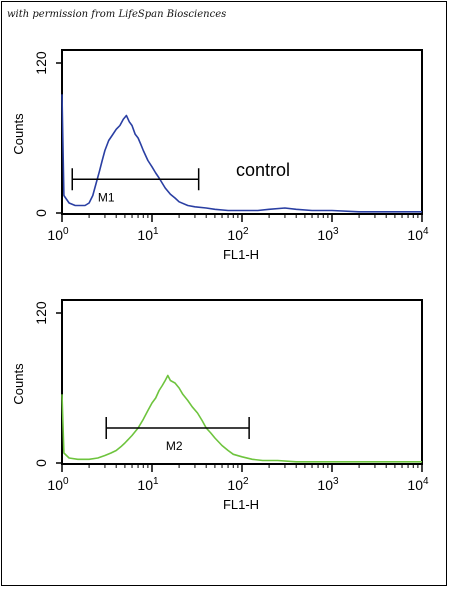  I want to click on sample-annotation: control, so click(263, 170).